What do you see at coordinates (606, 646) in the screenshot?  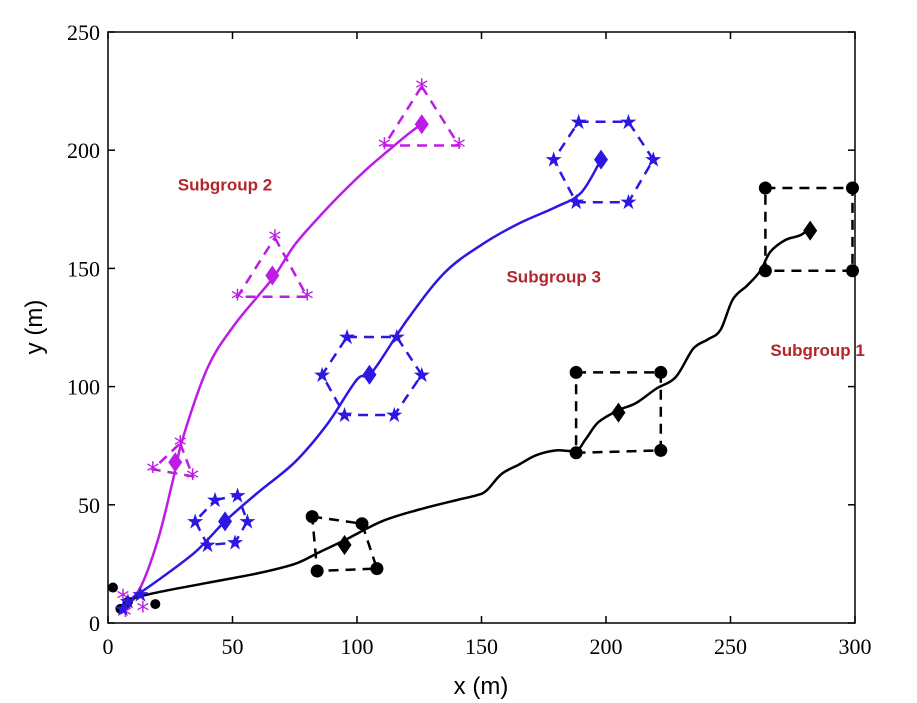 I see `x-tick-label: 200` at bounding box center [606, 646].